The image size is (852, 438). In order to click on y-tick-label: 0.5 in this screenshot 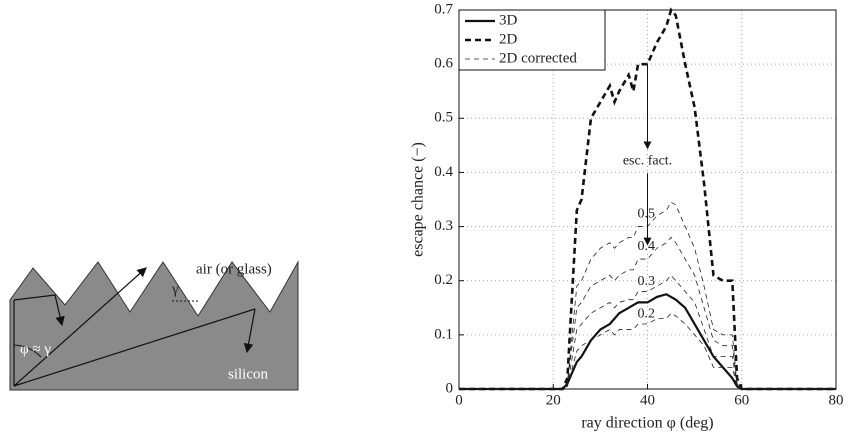, I will do `click(443, 118)`.